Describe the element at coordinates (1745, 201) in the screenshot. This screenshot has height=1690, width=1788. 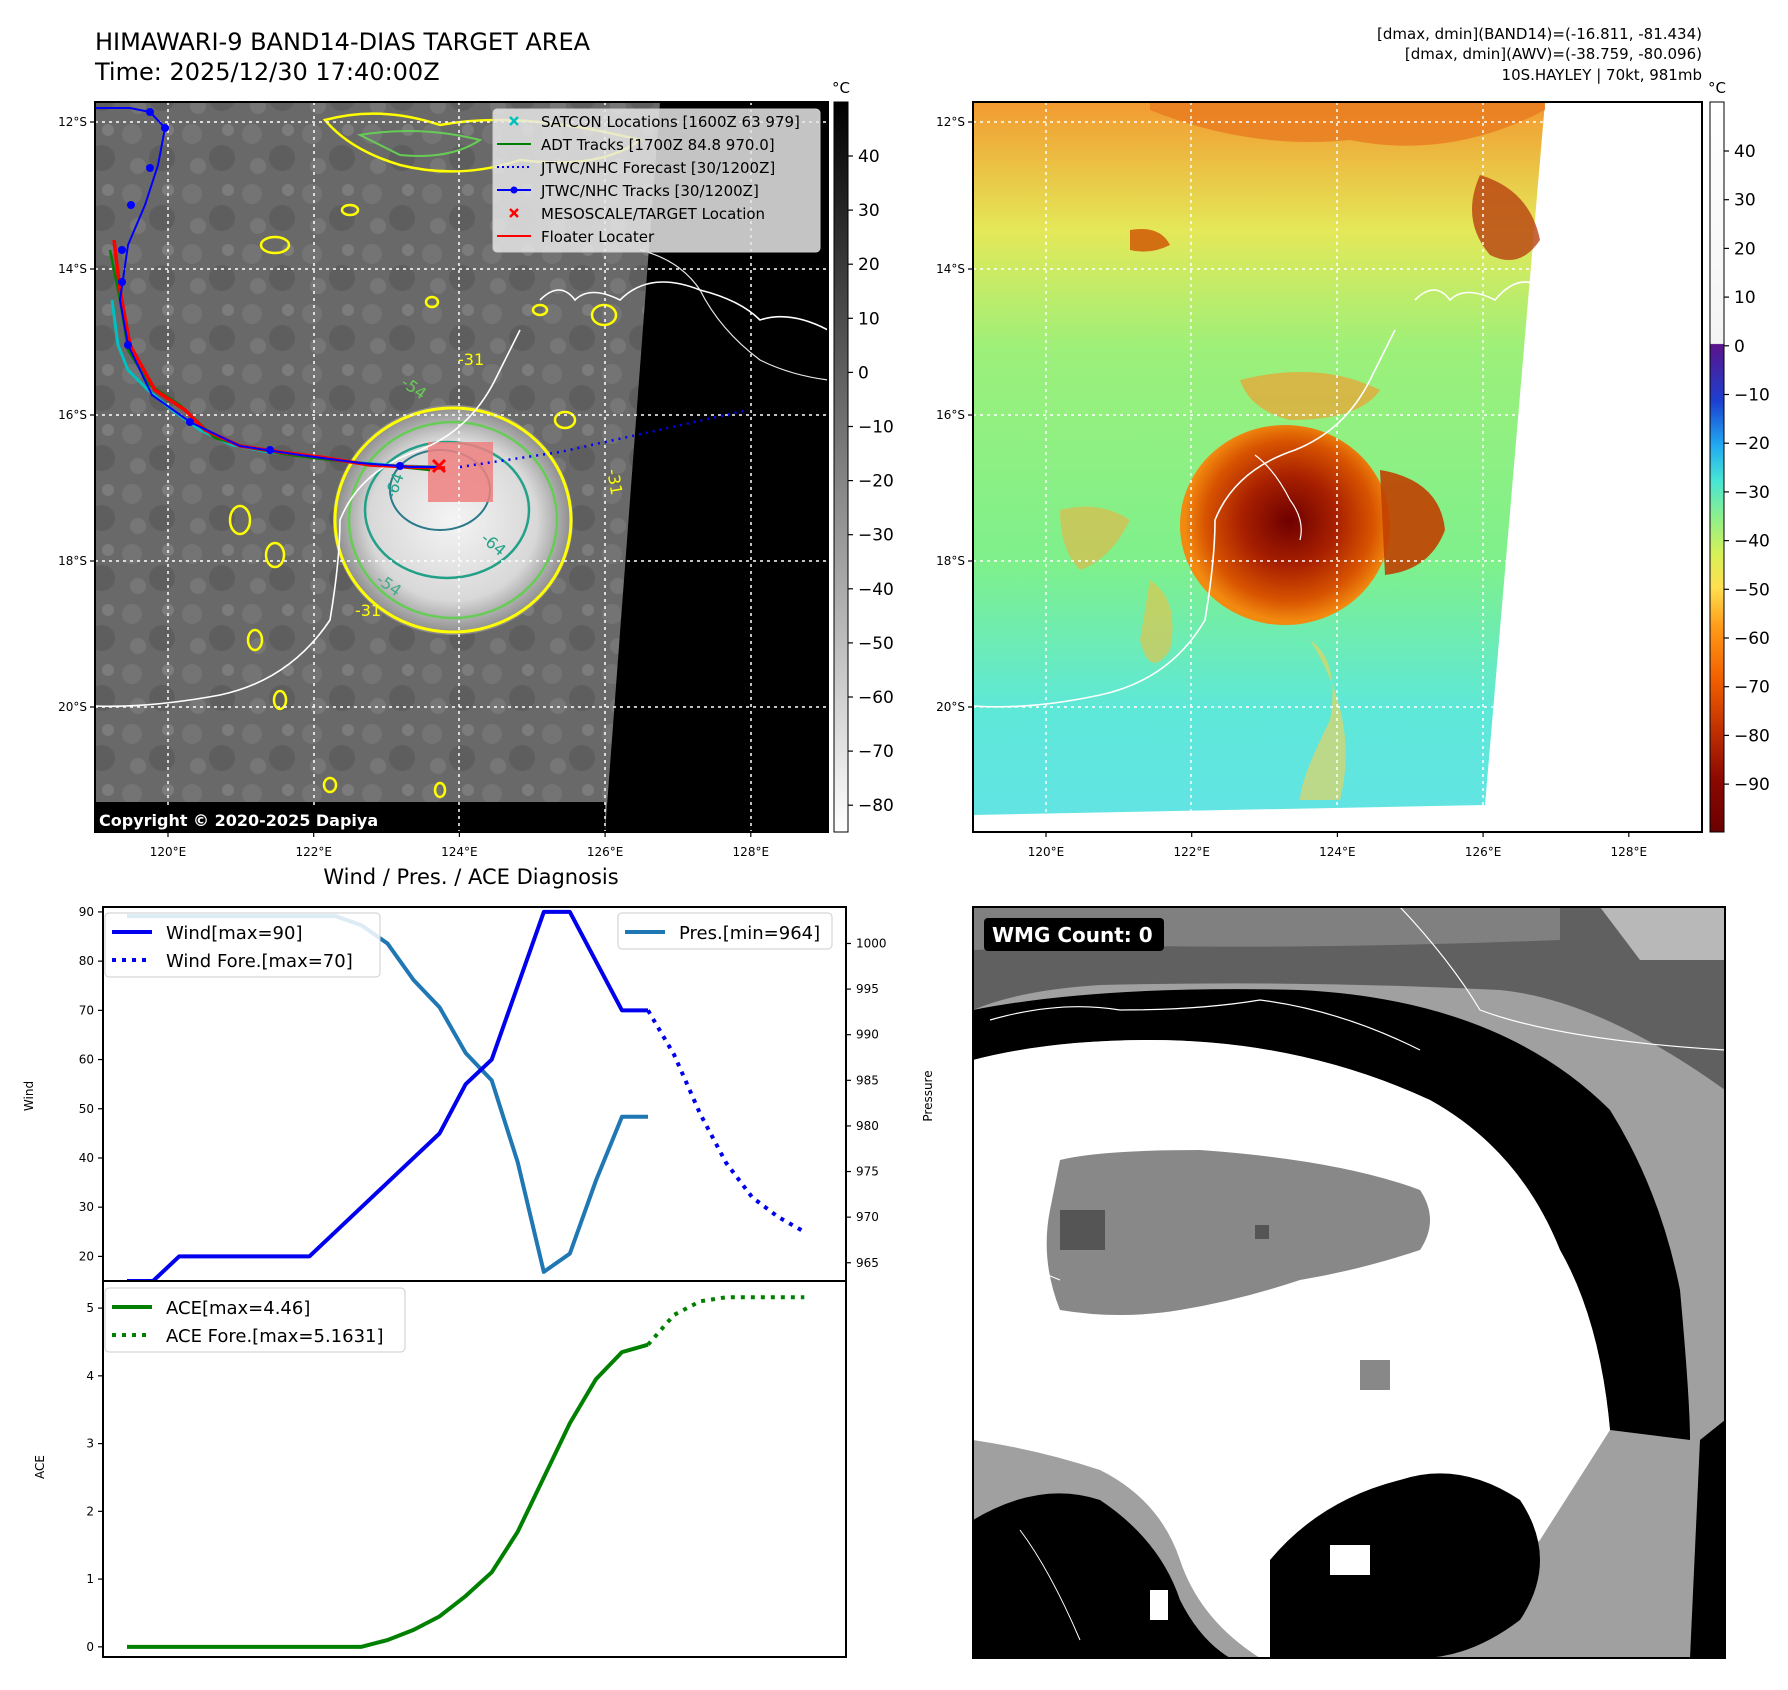
I see `colorbar-tick-label: 30` at that location.